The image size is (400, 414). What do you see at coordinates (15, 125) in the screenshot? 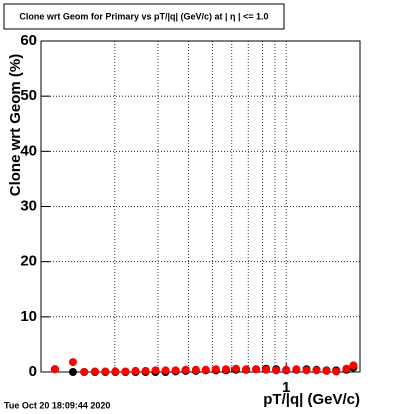
I see `y-axis-label: Clone wrt Geom (%)` at bounding box center [15, 125].